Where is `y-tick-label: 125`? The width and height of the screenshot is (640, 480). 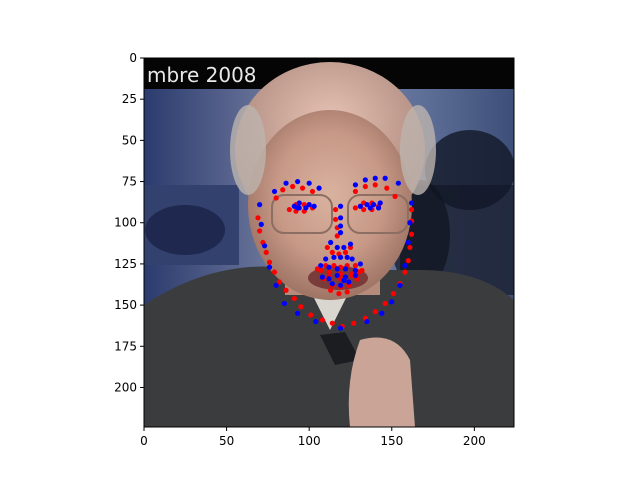
y-tick-label: 125 is located at coordinates (125, 264).